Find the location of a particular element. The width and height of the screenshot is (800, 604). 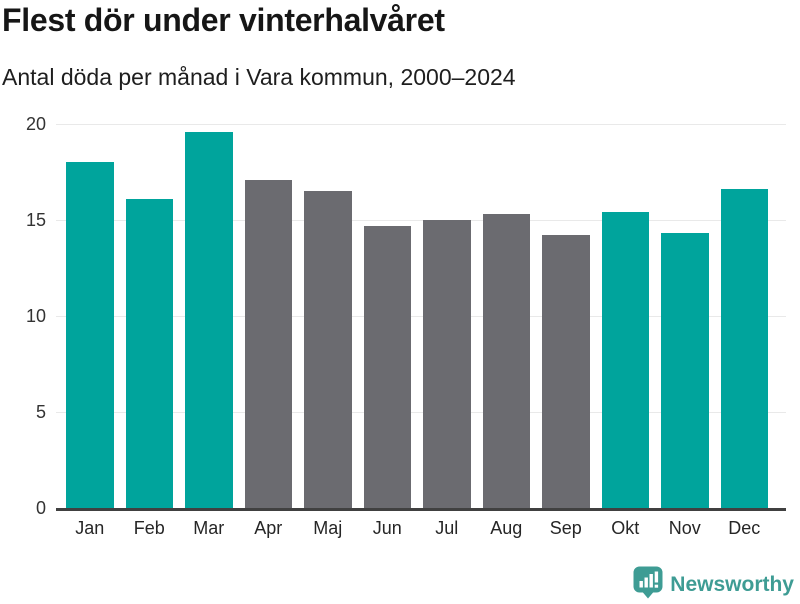

bar-okt is located at coordinates (625, 360).